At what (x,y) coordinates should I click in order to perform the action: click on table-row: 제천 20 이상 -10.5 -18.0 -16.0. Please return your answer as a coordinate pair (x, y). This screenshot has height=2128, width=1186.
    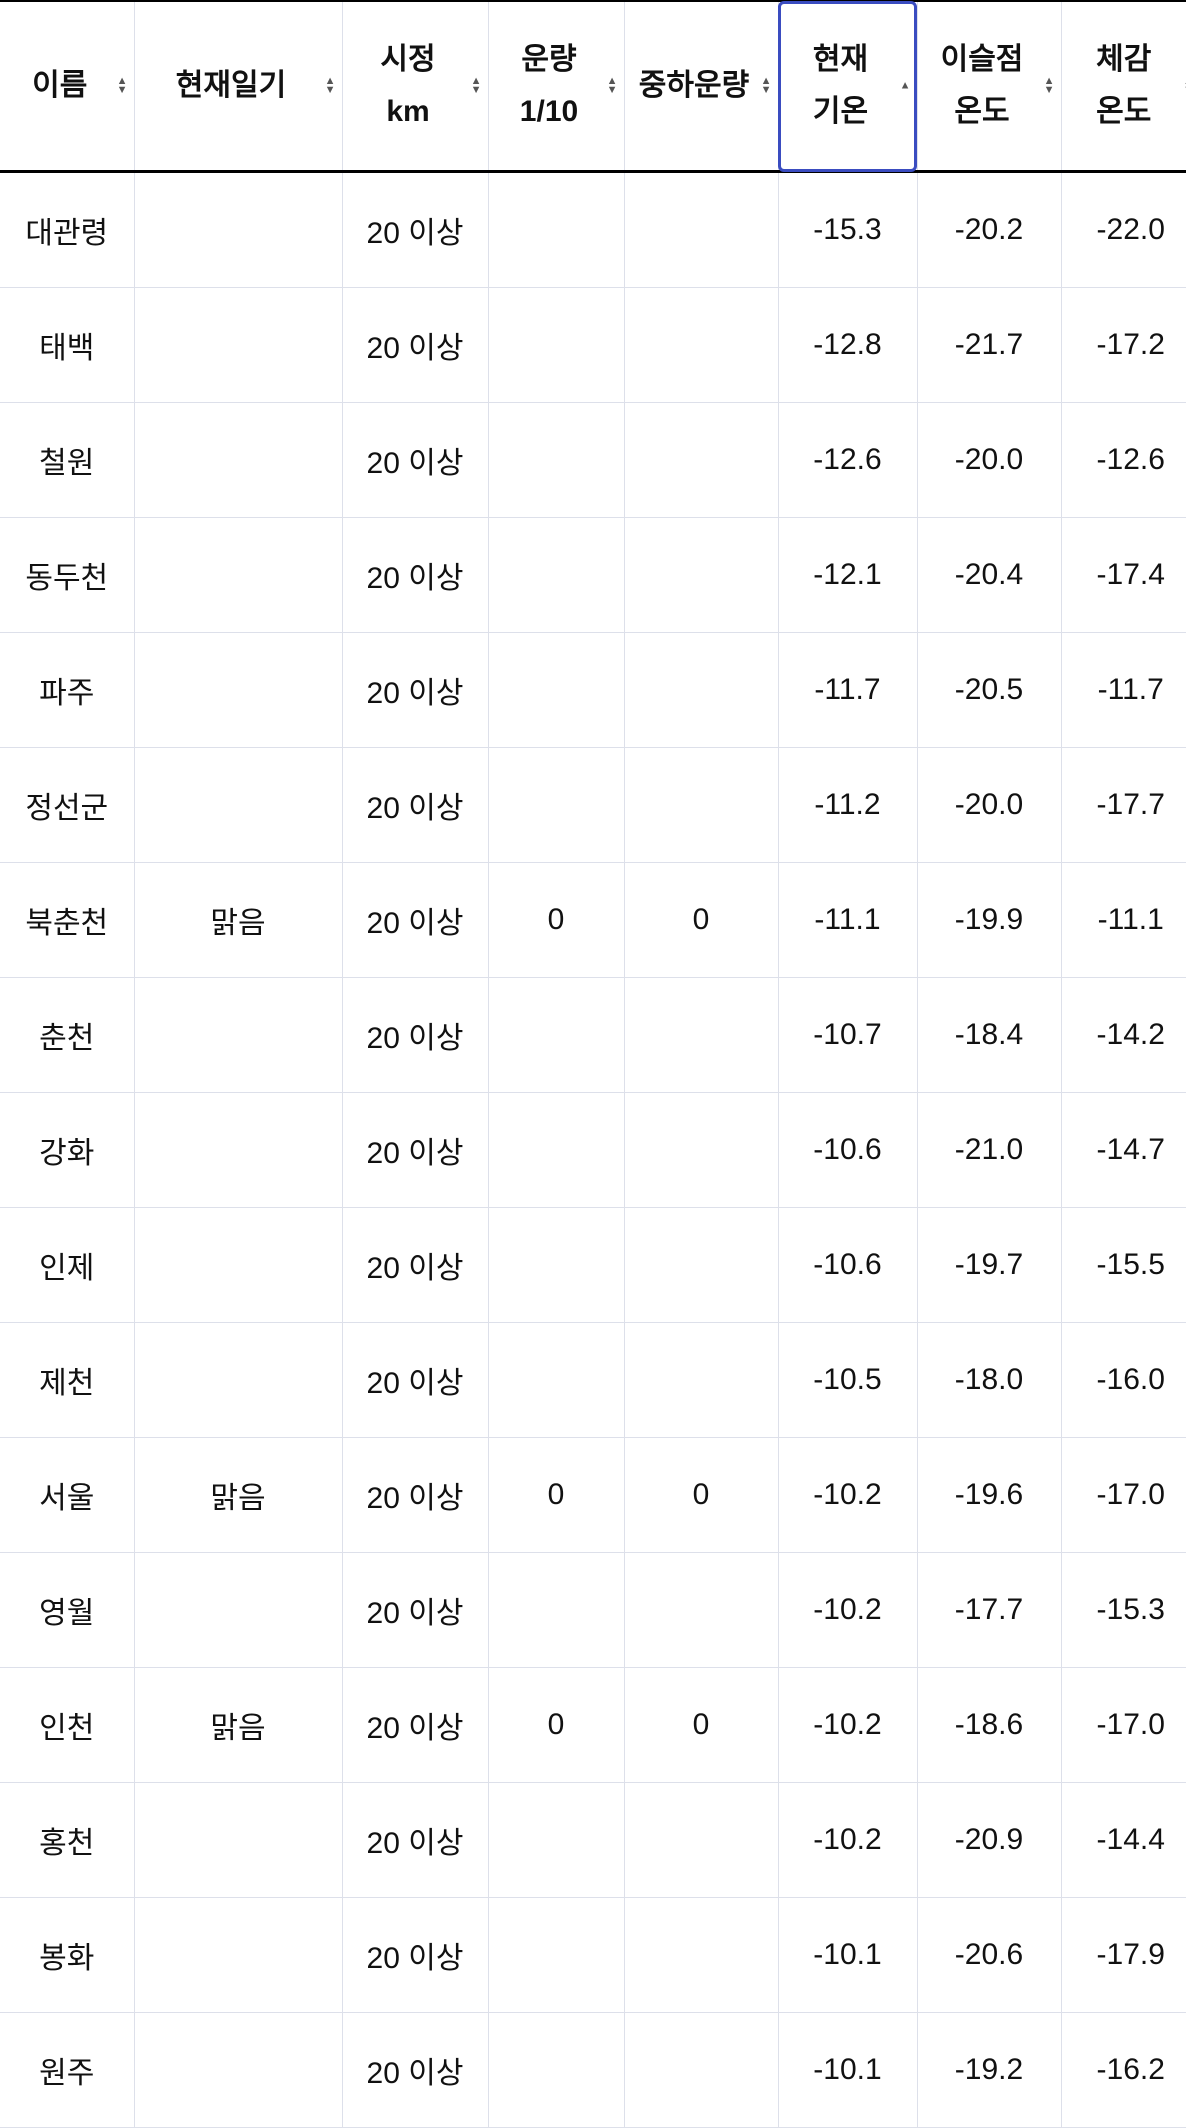
    Looking at the image, I should click on (593, 1380).